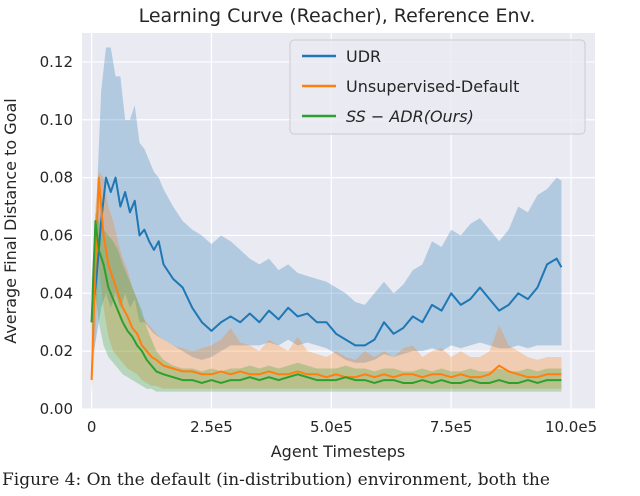 This screenshot has height=496, width=640. Describe the element at coordinates (432, 86) in the screenshot. I see `legend-label-unsupervised-default: Unsupervised-Default` at that location.